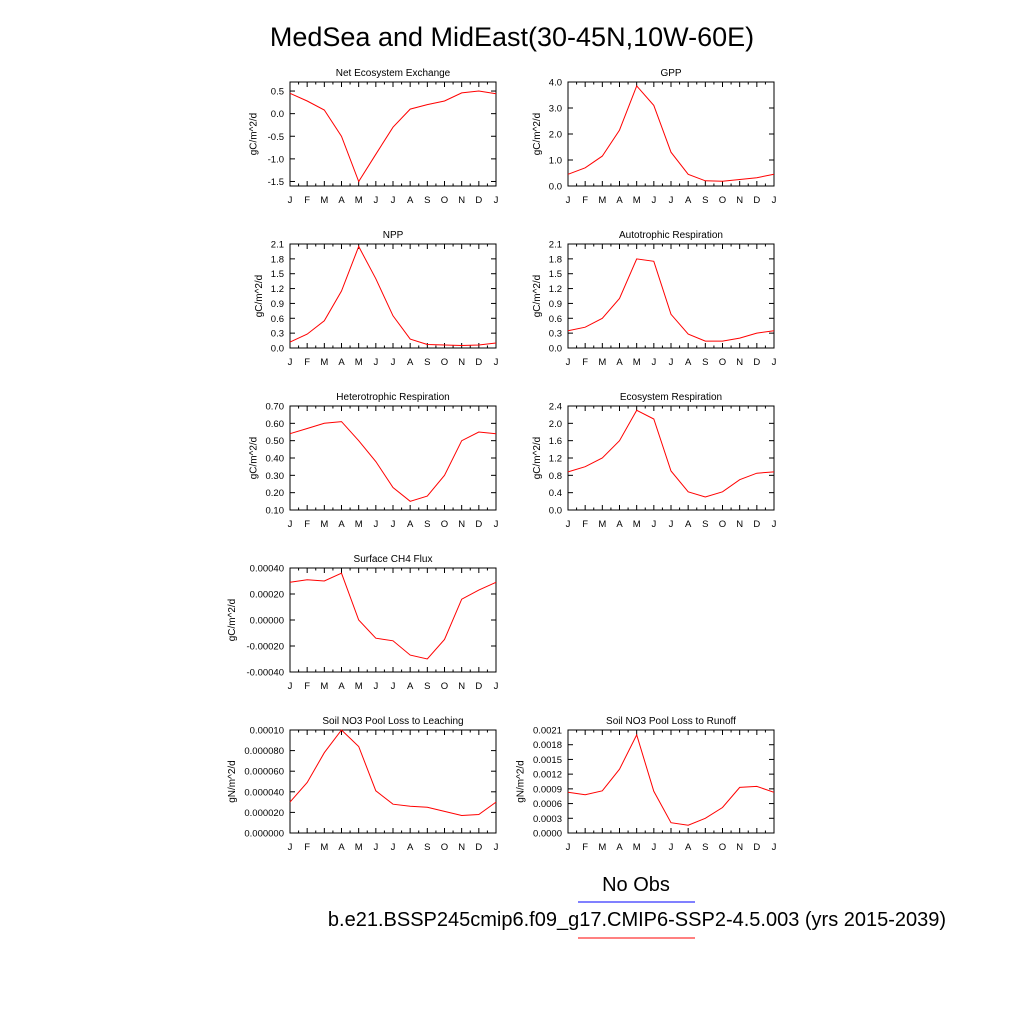 The image size is (1024, 1024). Describe the element at coordinates (547, 819) in the screenshot. I see `y-tick-label: 0.0003` at that location.